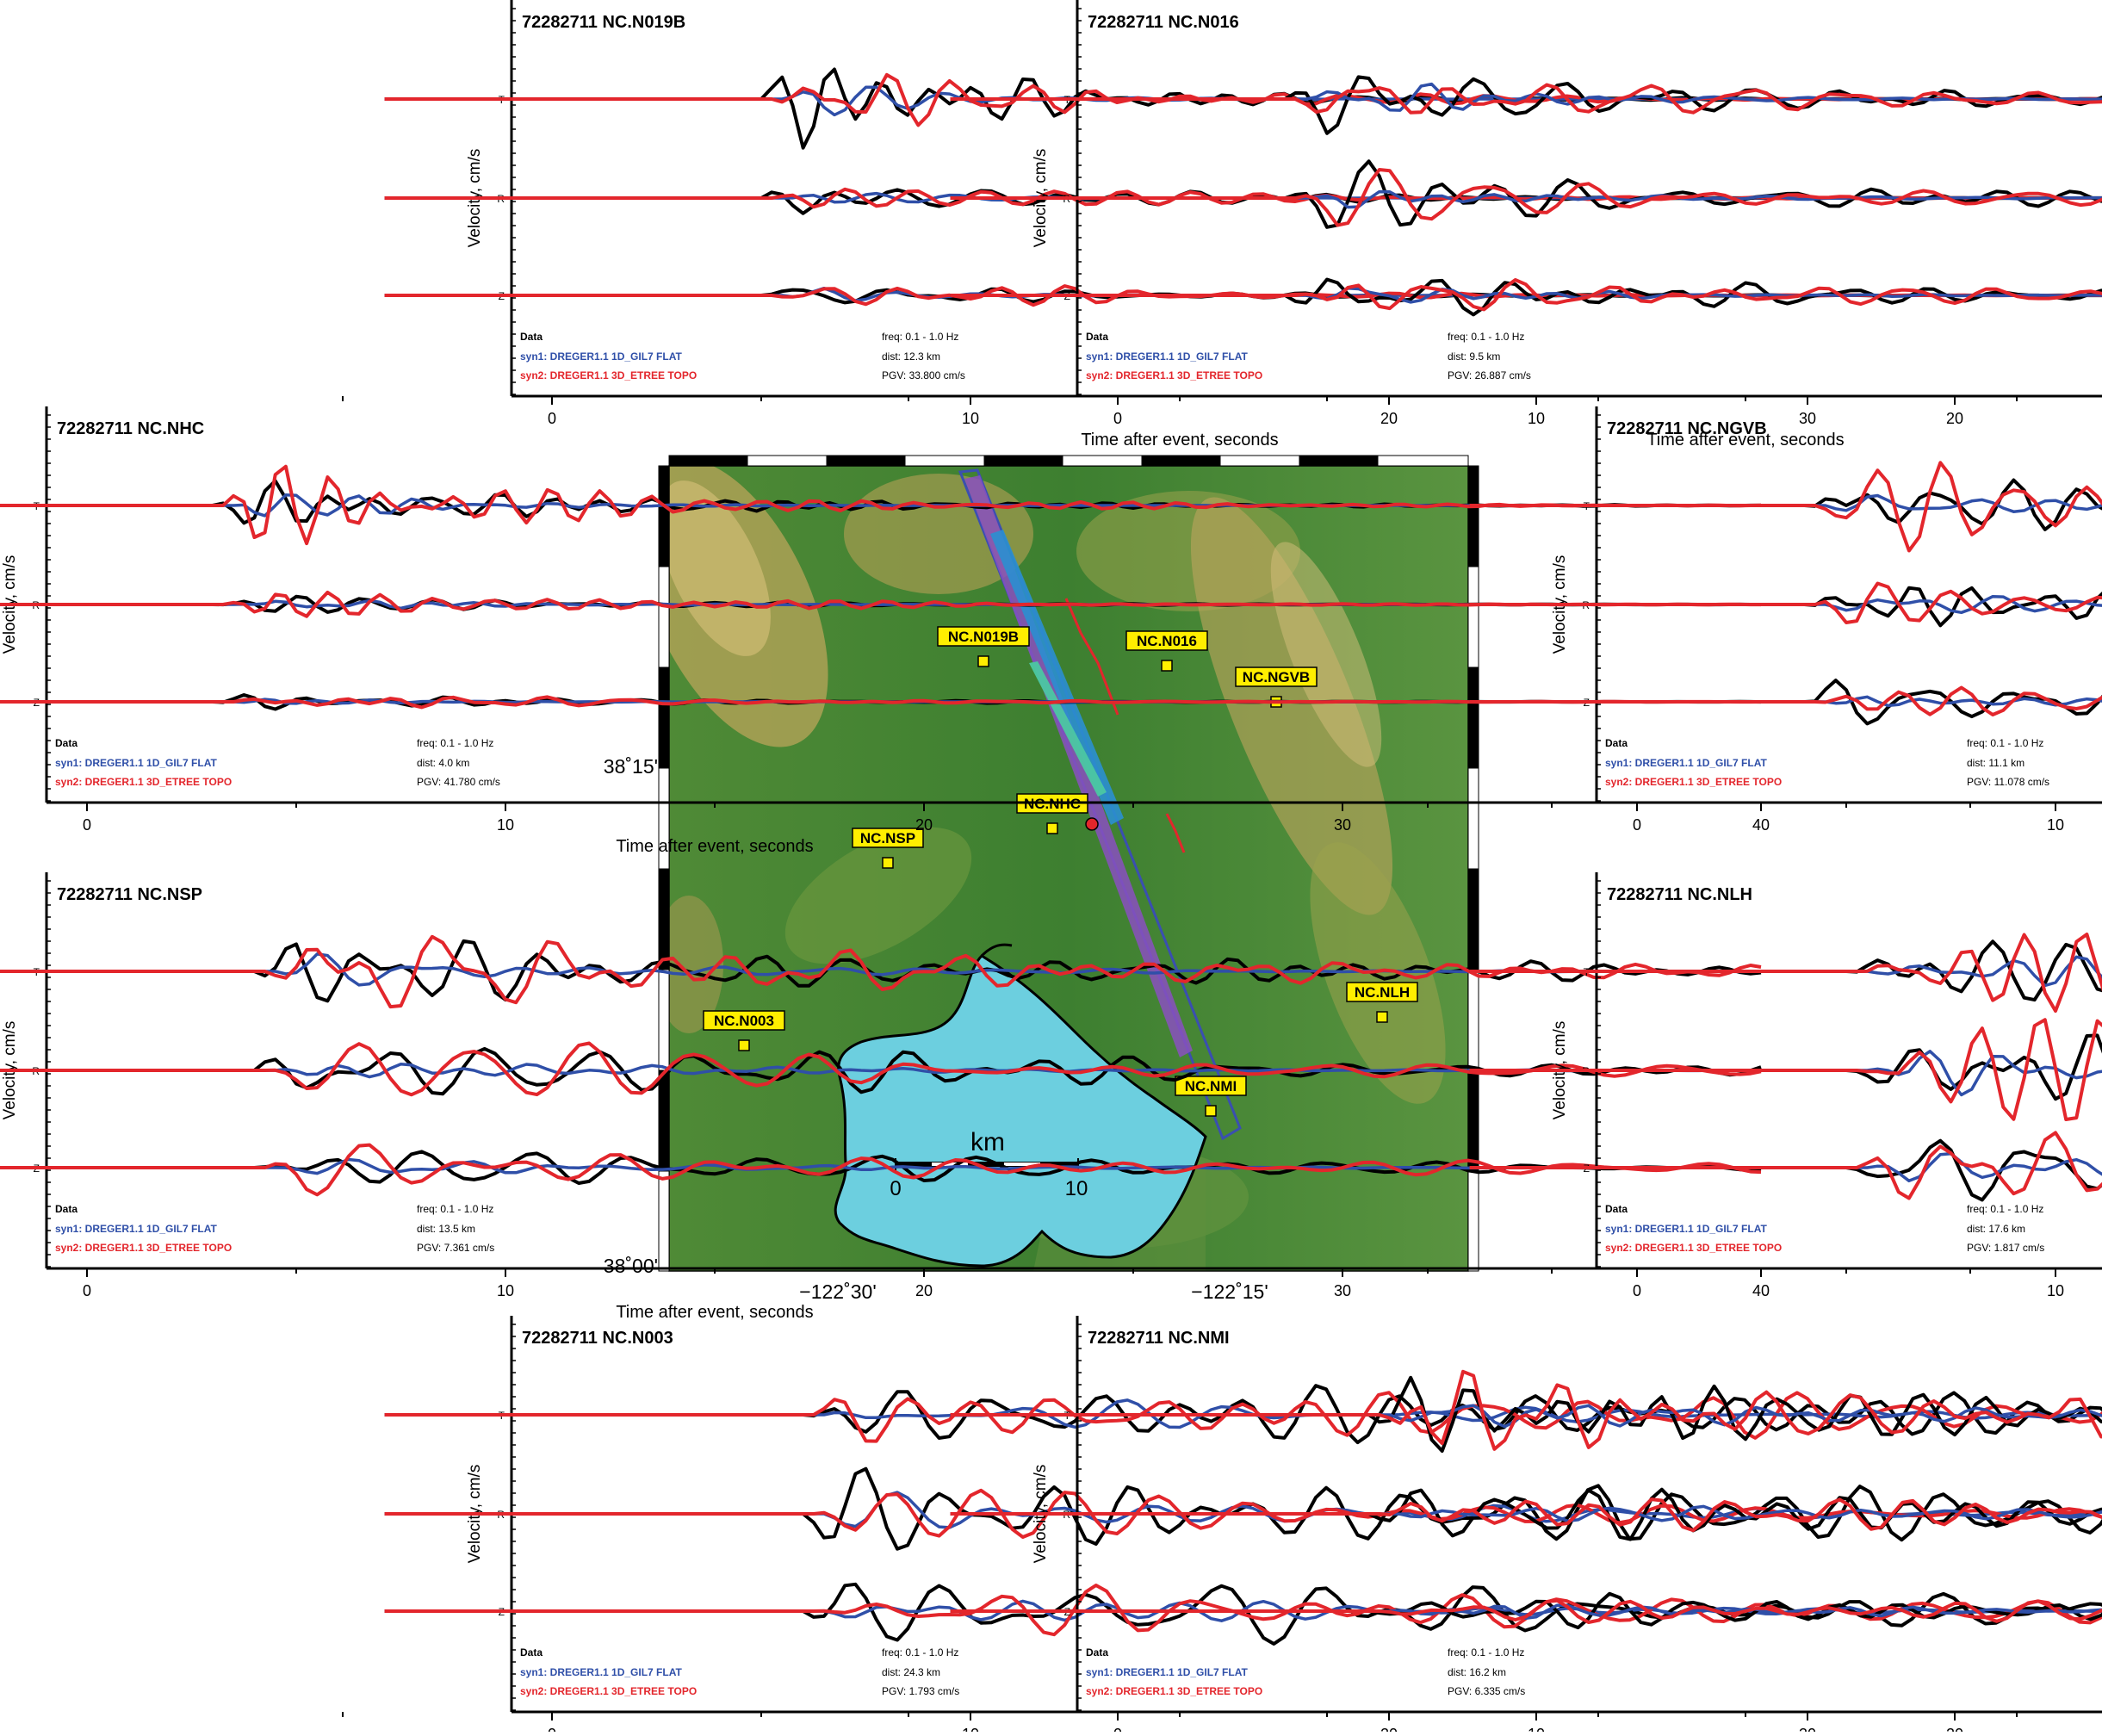  Describe the element at coordinates (1243, 1509) in the screenshot. I see `trace-data-r` at that location.